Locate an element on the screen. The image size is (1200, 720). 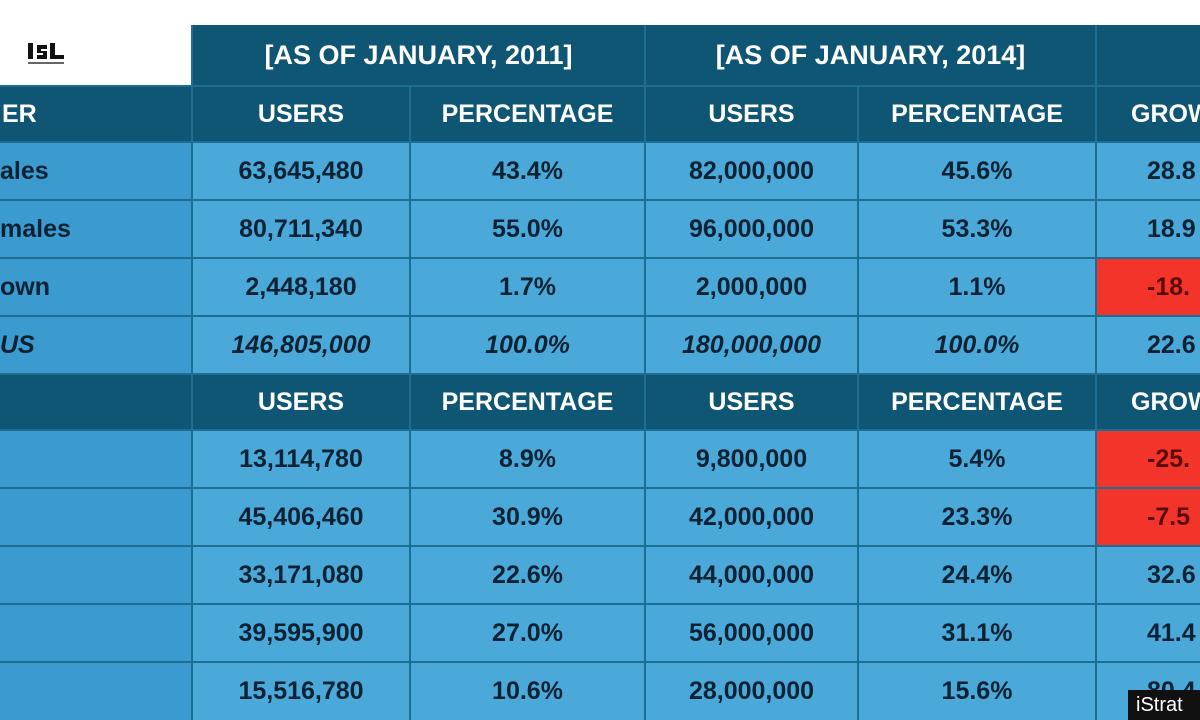
gender-row-label: males is located at coordinates (95, 229).